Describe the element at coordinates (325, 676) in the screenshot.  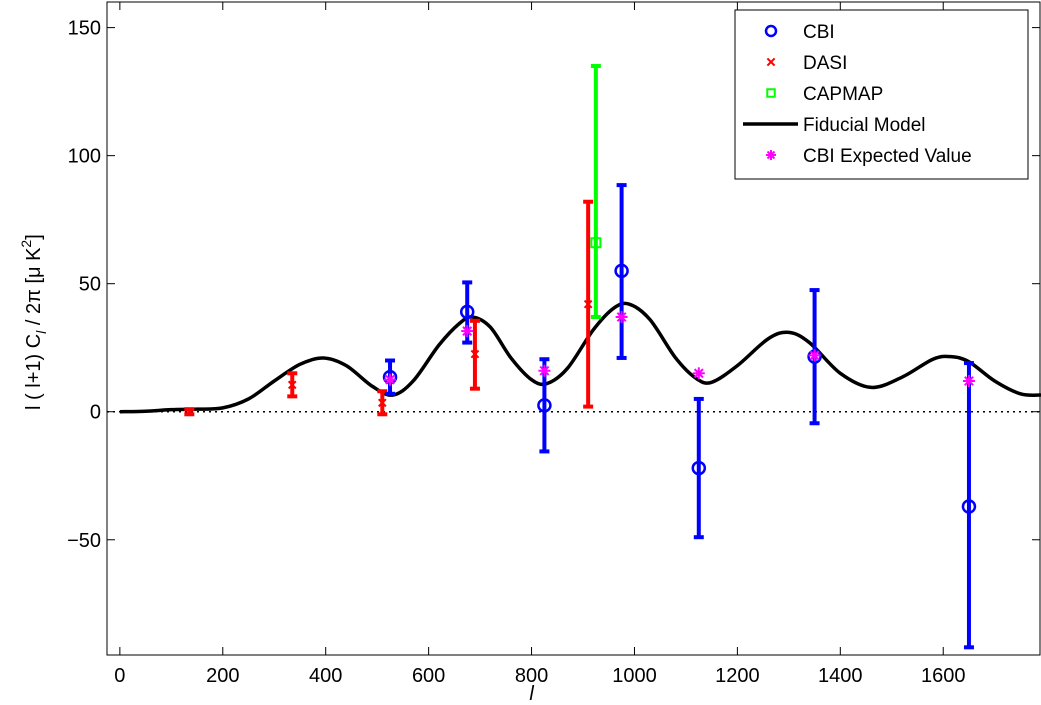
I see `x-tick-label: 400` at that location.